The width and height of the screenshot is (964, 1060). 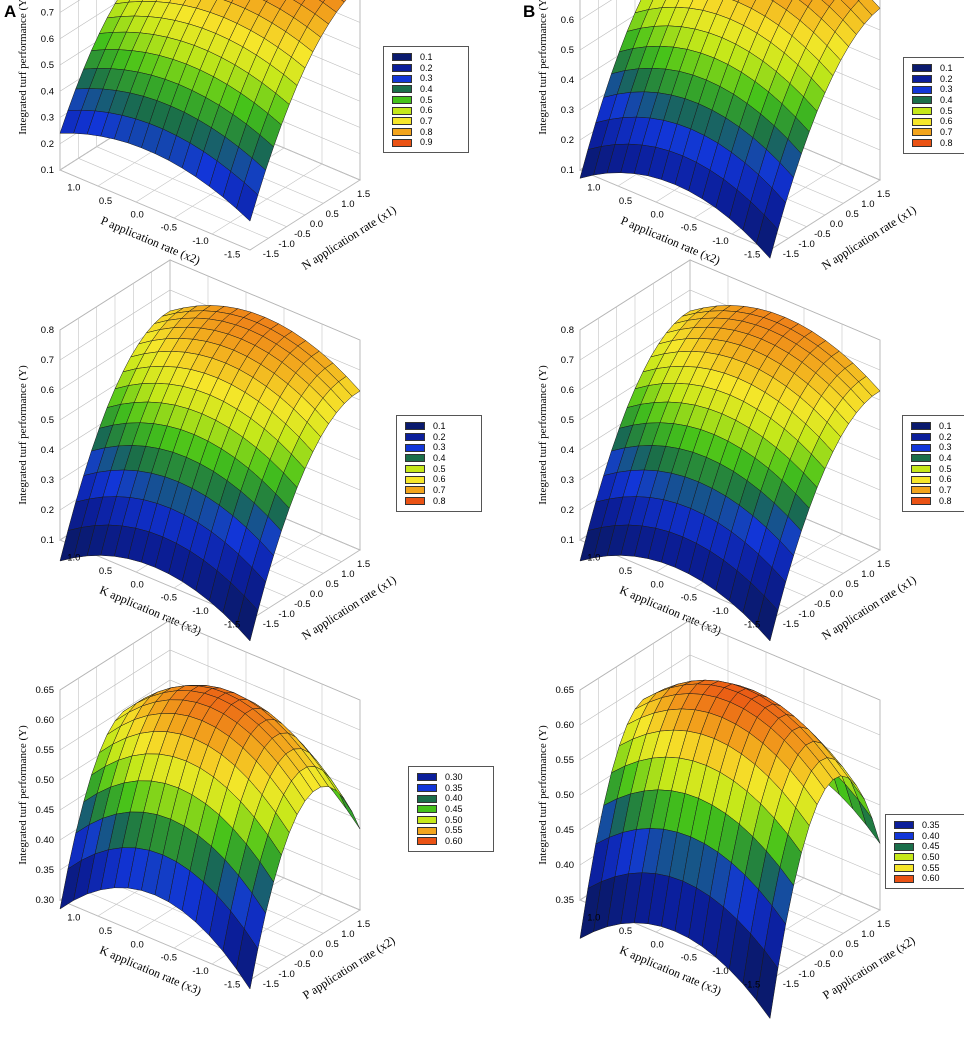 What do you see at coordinates (439, 501) in the screenshot?
I see `legend-entry: 0.8` at bounding box center [439, 501].